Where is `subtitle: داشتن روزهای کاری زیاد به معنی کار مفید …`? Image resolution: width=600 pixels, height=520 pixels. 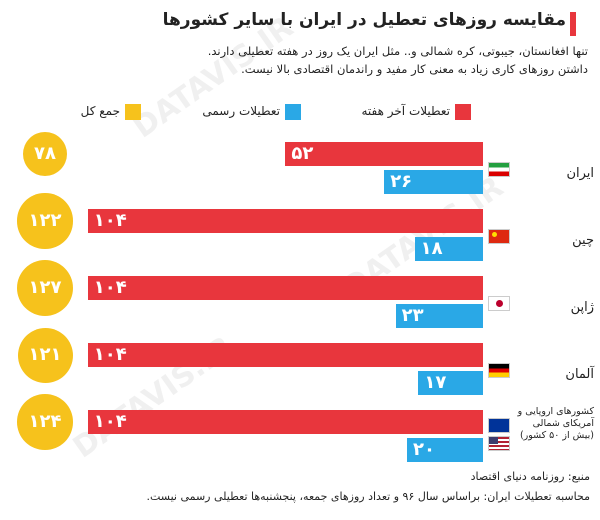
subtitle: داشتن روزهای کاری زیاد به معنی کار مفید … is located at coordinates (414, 69).